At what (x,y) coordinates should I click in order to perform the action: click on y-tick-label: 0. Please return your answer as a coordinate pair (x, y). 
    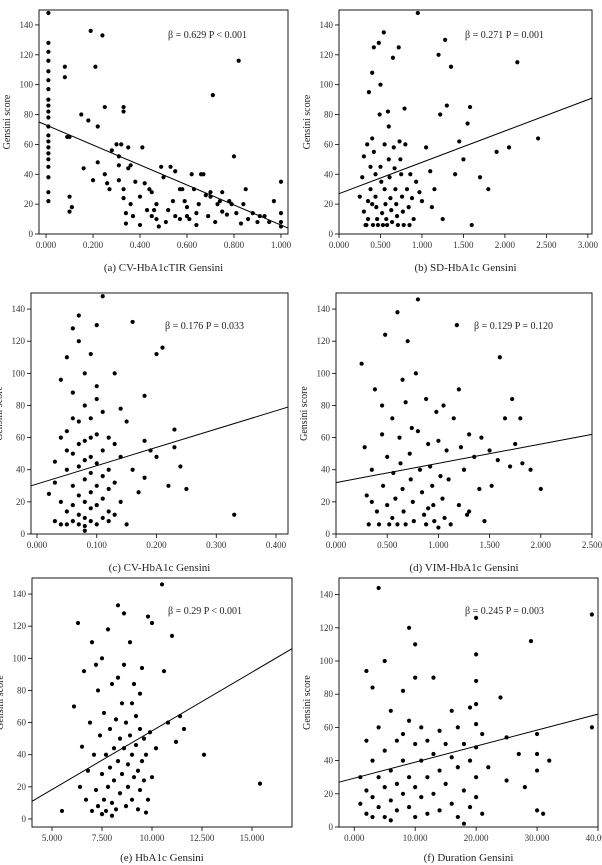
    Looking at the image, I should click on (31, 234).